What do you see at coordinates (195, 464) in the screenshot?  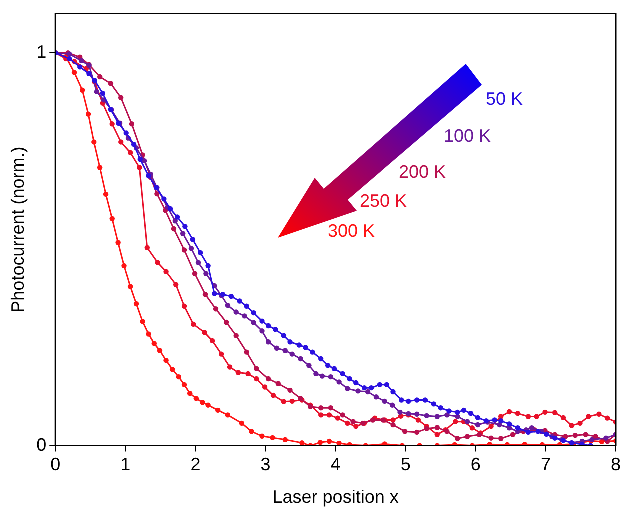 I see `x-tick-label: 2` at bounding box center [195, 464].